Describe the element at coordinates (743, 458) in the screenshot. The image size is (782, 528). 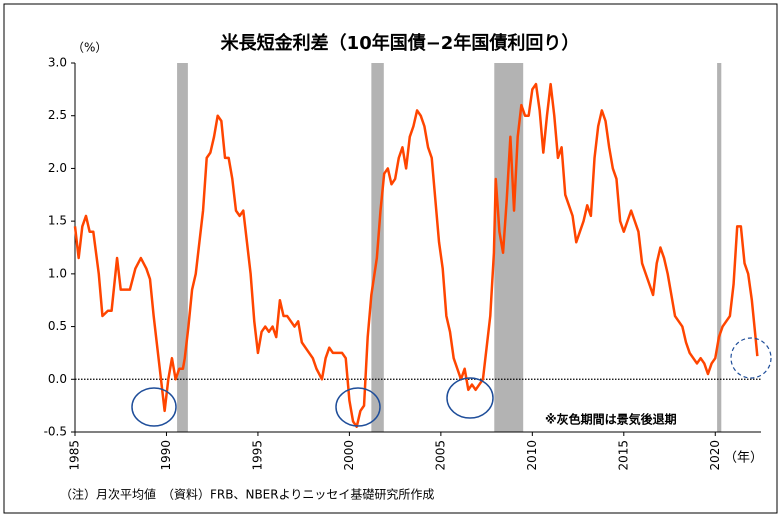
I see `x-axis-label: （年）` at that location.